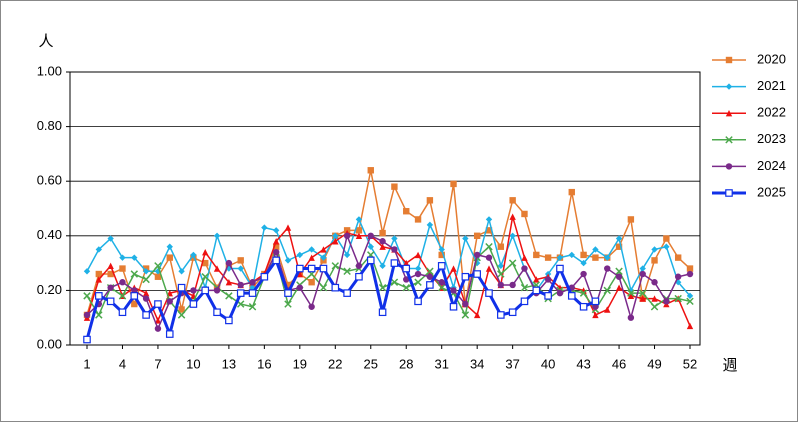 This screenshot has width=798, height=427. I want to click on series-line, so click(388, 257).